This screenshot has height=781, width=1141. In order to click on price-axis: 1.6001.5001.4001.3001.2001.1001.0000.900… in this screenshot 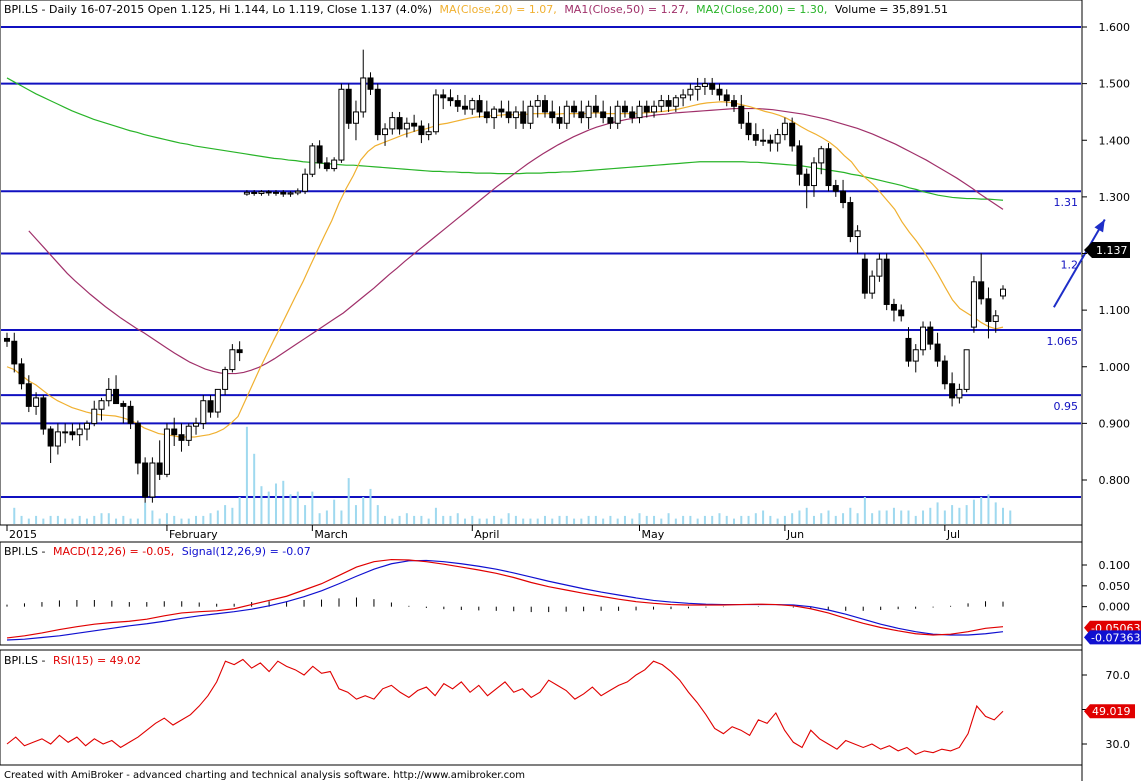, I will do `click(1106, 254)`.